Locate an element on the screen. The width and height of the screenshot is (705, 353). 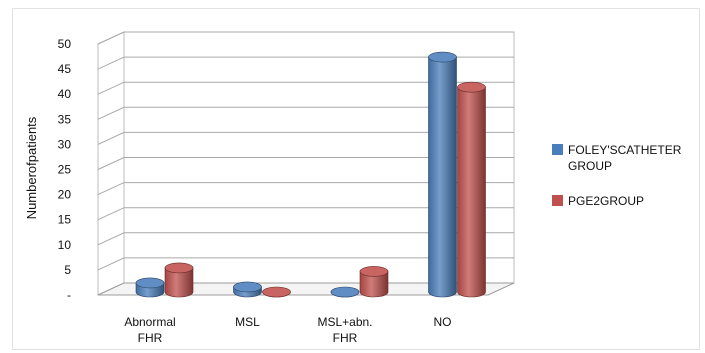
y-tick-label: 25 is located at coordinates (65, 170).